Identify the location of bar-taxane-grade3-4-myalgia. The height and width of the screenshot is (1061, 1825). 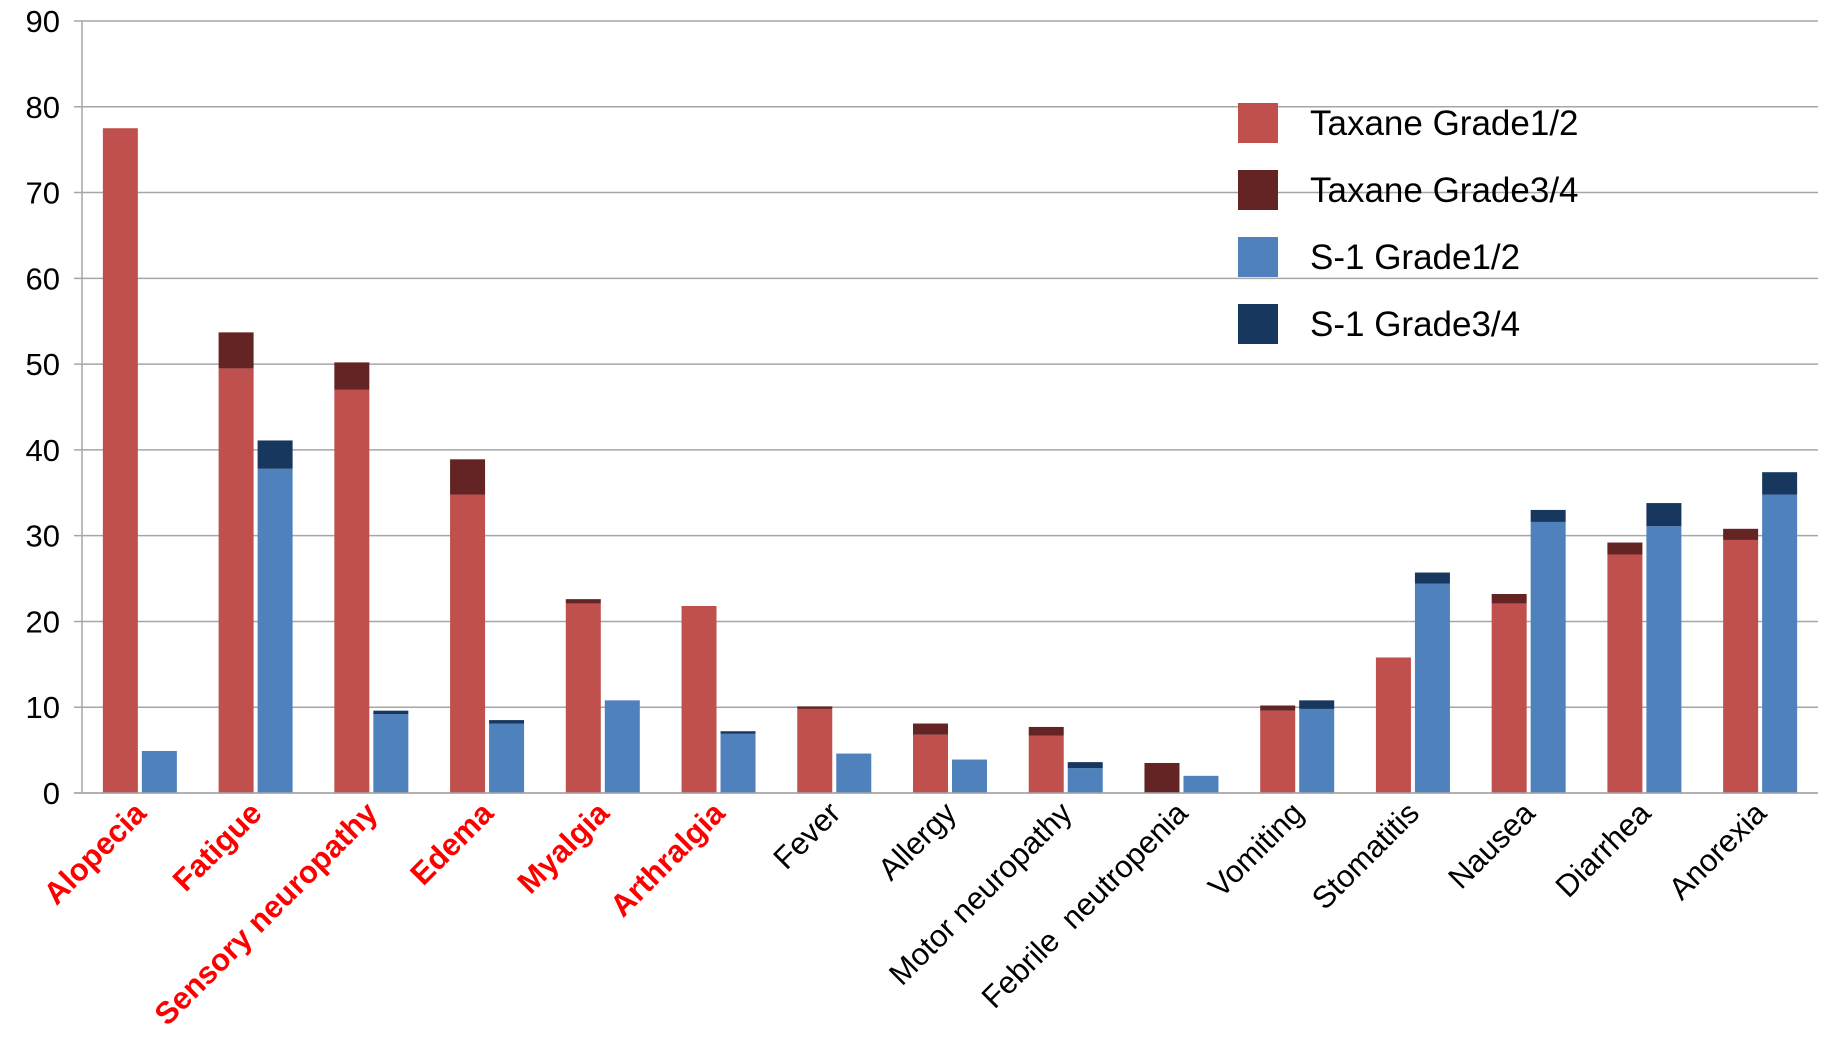
(583, 601).